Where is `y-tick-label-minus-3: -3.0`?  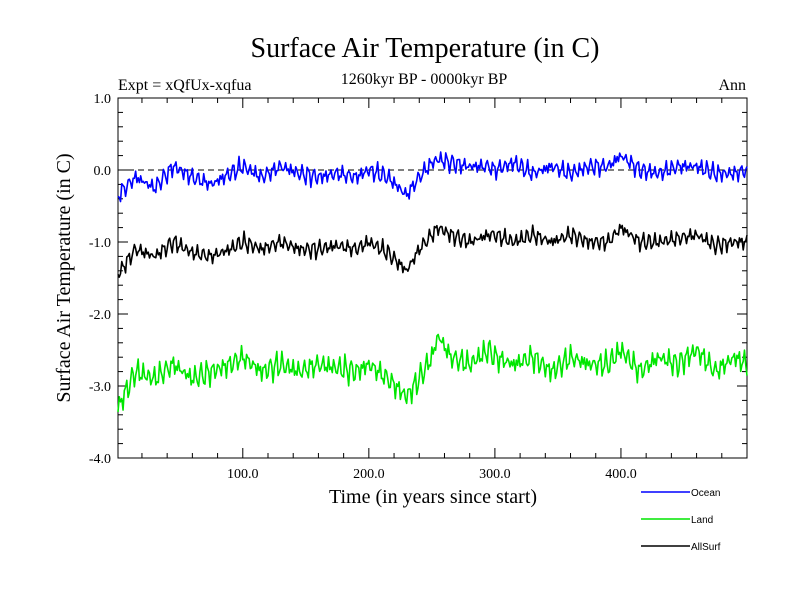 y-tick-label-minus-3: -3.0 is located at coordinates (100, 387).